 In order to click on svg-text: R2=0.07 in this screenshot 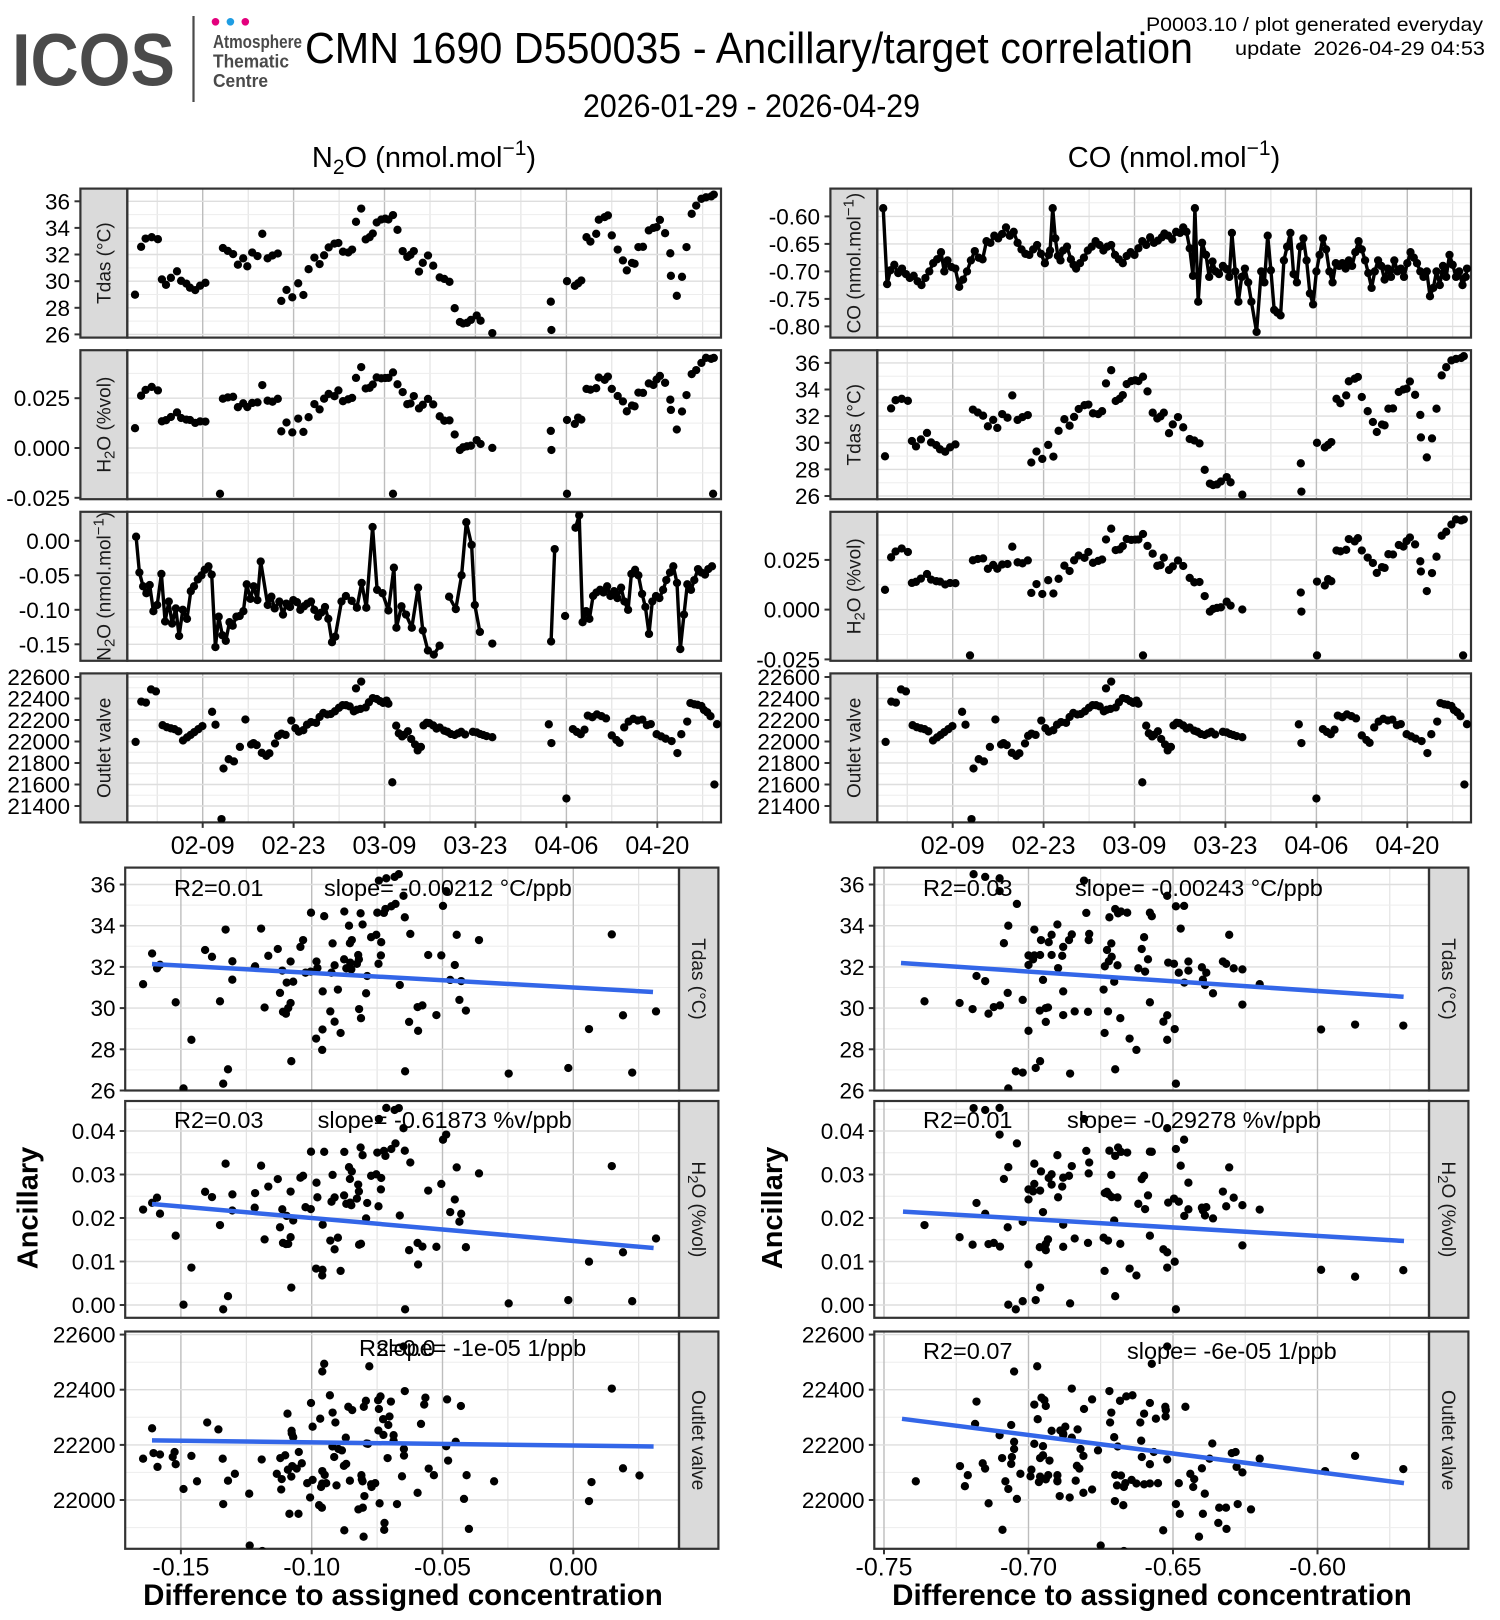, I will do `click(968, 1351)`.